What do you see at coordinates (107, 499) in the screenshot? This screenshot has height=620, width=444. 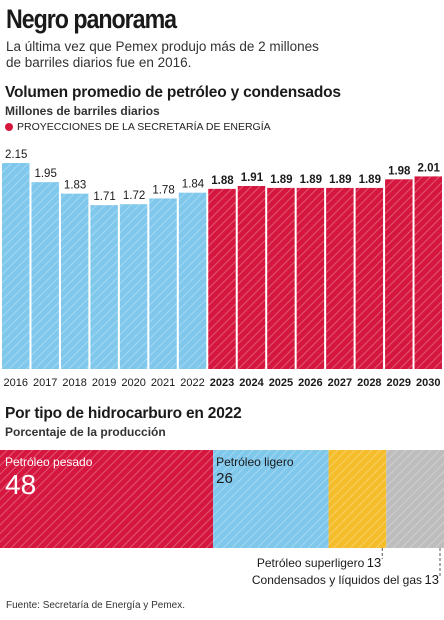 I see `segment-hatch-petr-leo-pesado` at bounding box center [107, 499].